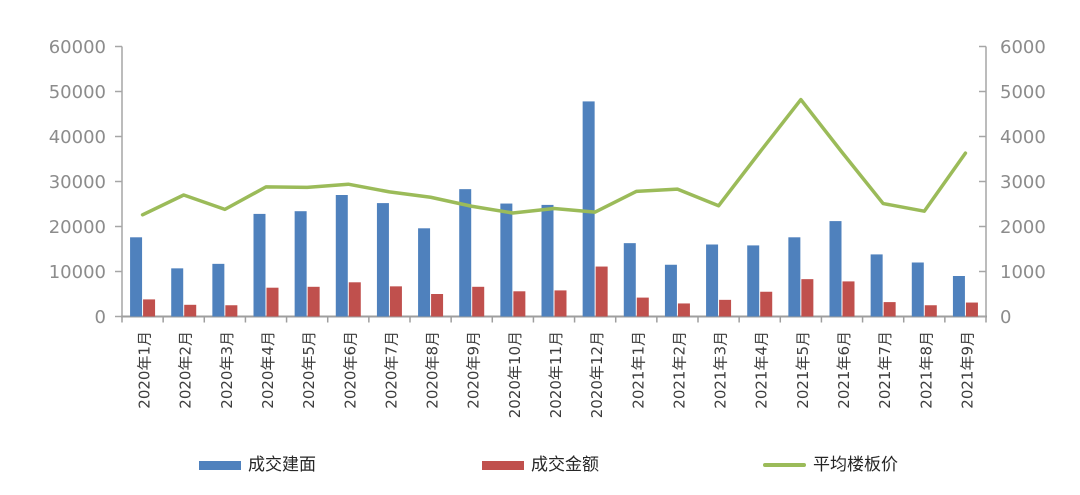  I want to click on right-axis-tick-label: 0, so click(1005, 317).